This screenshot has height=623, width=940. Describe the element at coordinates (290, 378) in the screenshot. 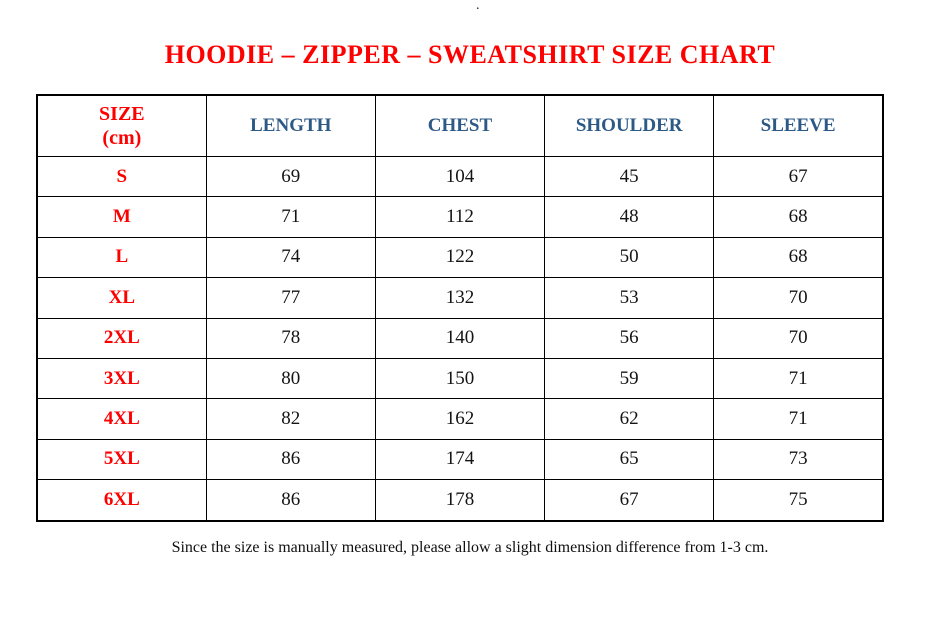

I see `length-value: 80` at that location.